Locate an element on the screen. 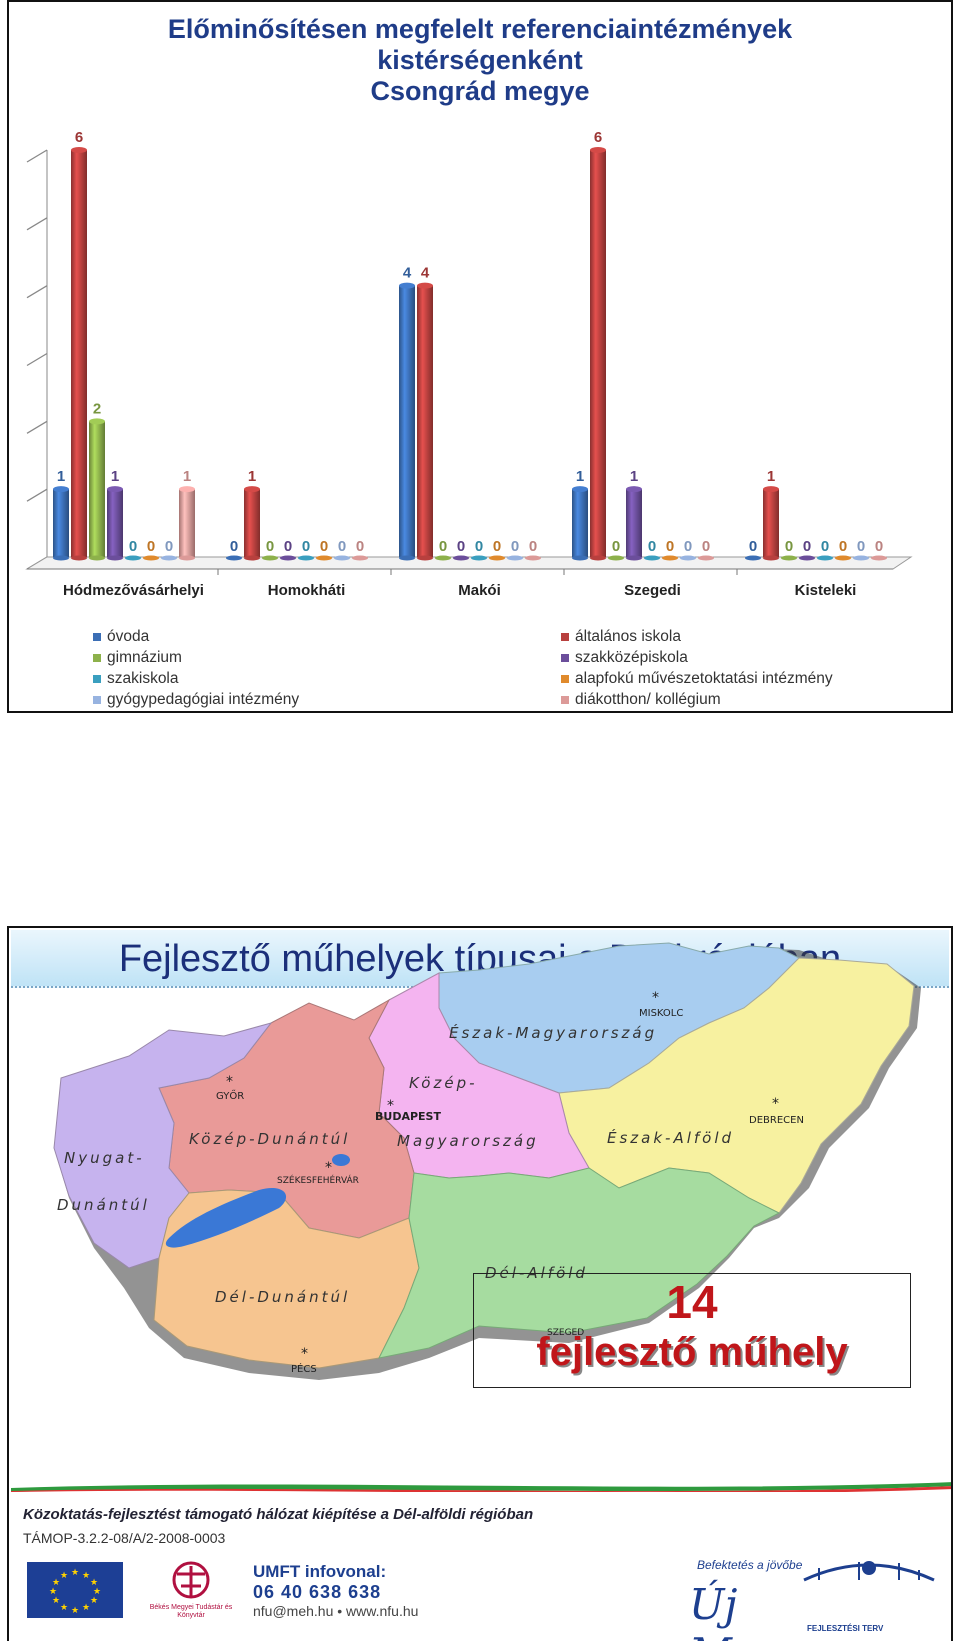 This screenshot has height=1641, width=960. data-label: 6 is located at coordinates (79, 137).